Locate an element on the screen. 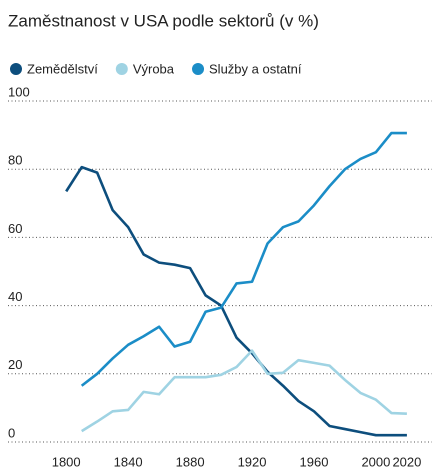 The image size is (440, 471). x-tick-label: 1840 is located at coordinates (128, 461).